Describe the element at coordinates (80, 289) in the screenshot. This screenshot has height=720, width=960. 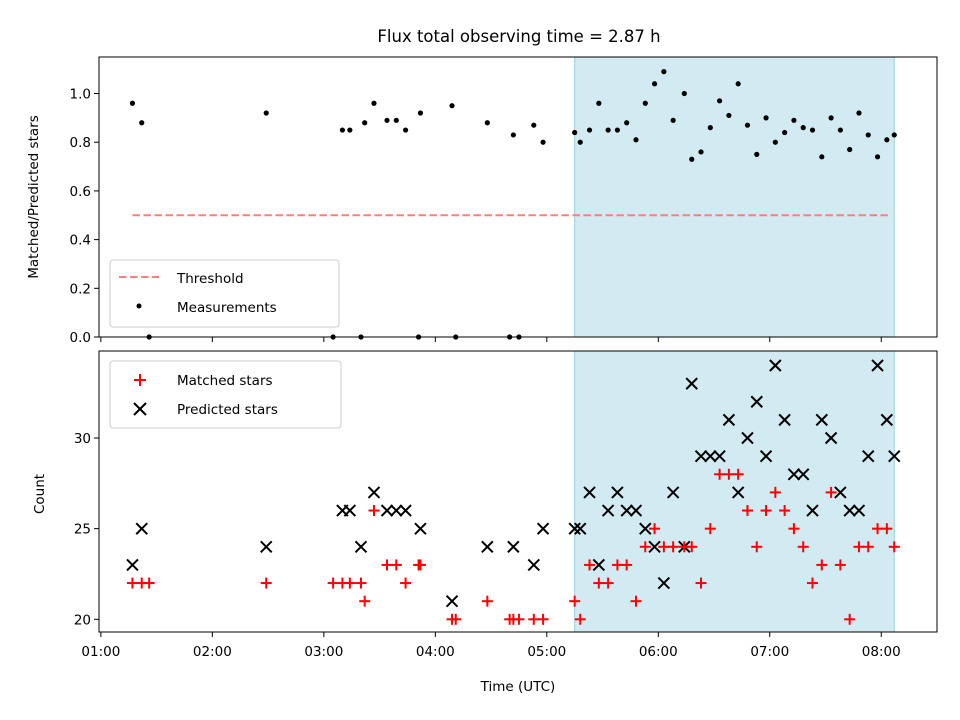
I see `top-y-tick-label: 0.2` at that location.